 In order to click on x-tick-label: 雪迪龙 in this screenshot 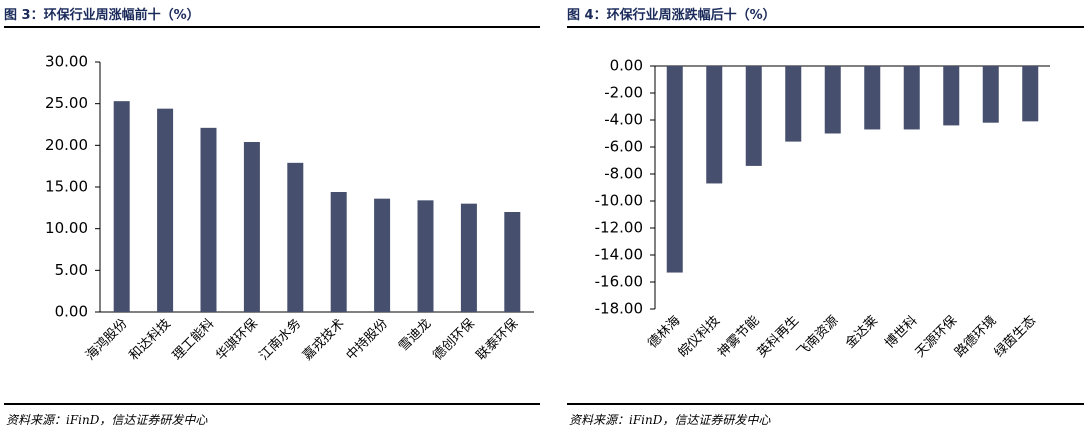, I will do `click(415, 335)`.